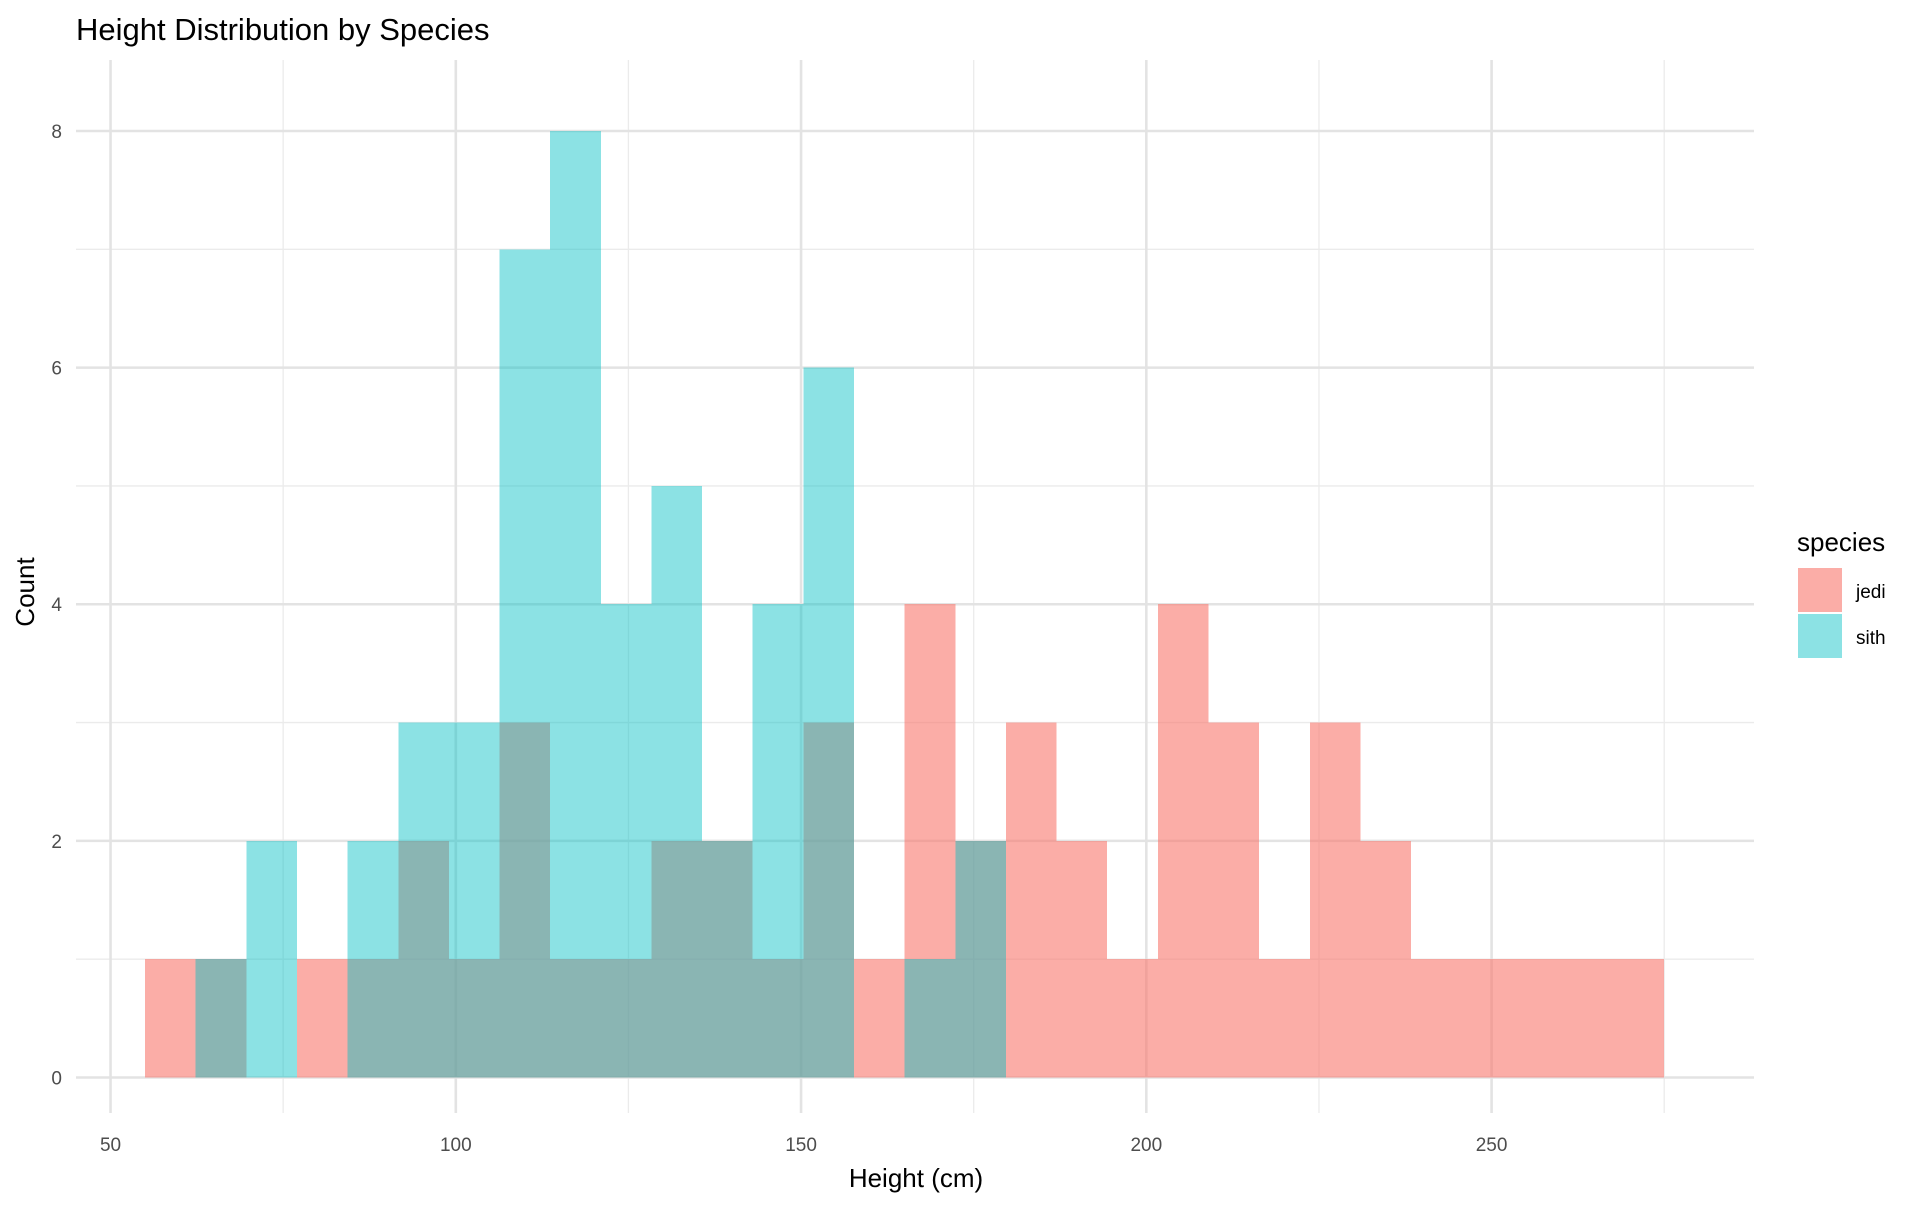  Describe the element at coordinates (801, 1145) in the screenshot. I see `x-tick-label: 150` at that location.